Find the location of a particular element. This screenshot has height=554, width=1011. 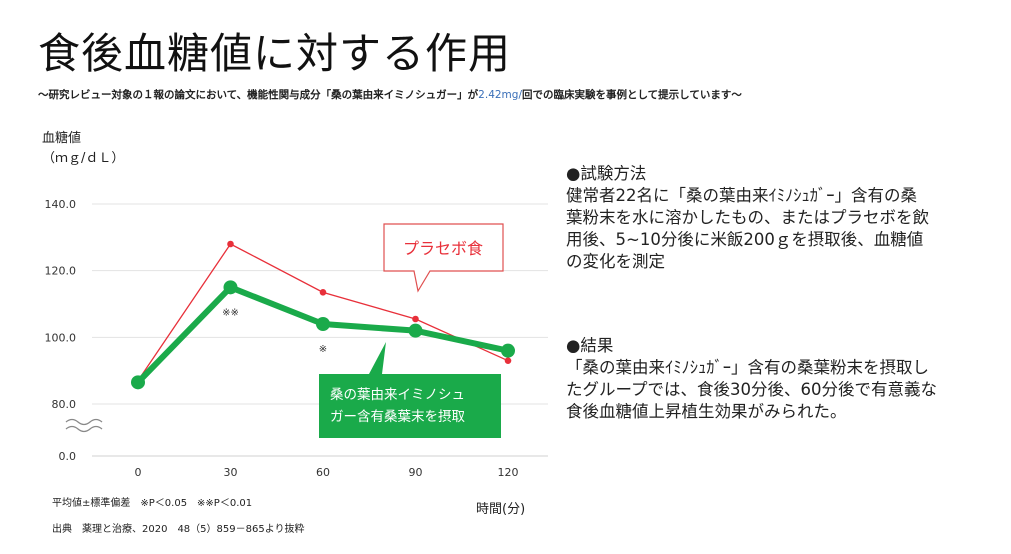

method-line: 健常者22名に「桑の葉由来ｲﾐﾉｼｭｶﾞｰ」含有の桑 is located at coordinates (741, 195).